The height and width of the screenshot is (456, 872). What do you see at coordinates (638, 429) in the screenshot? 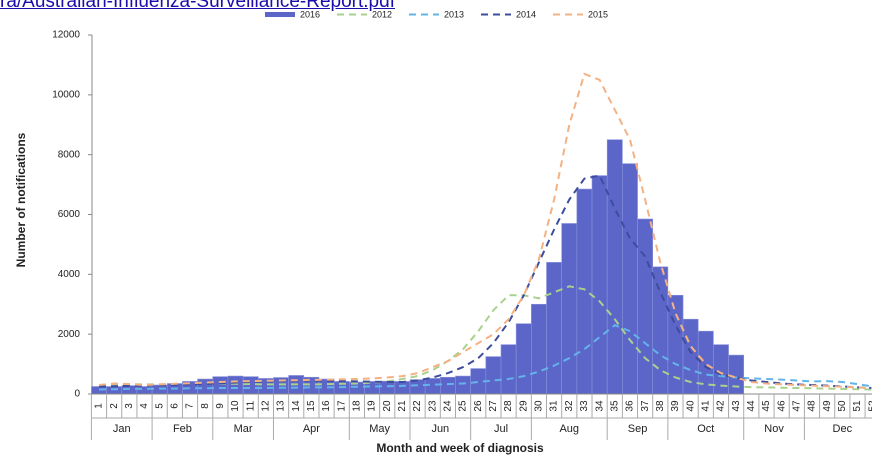
I see `month-label: Sep` at bounding box center [638, 429].